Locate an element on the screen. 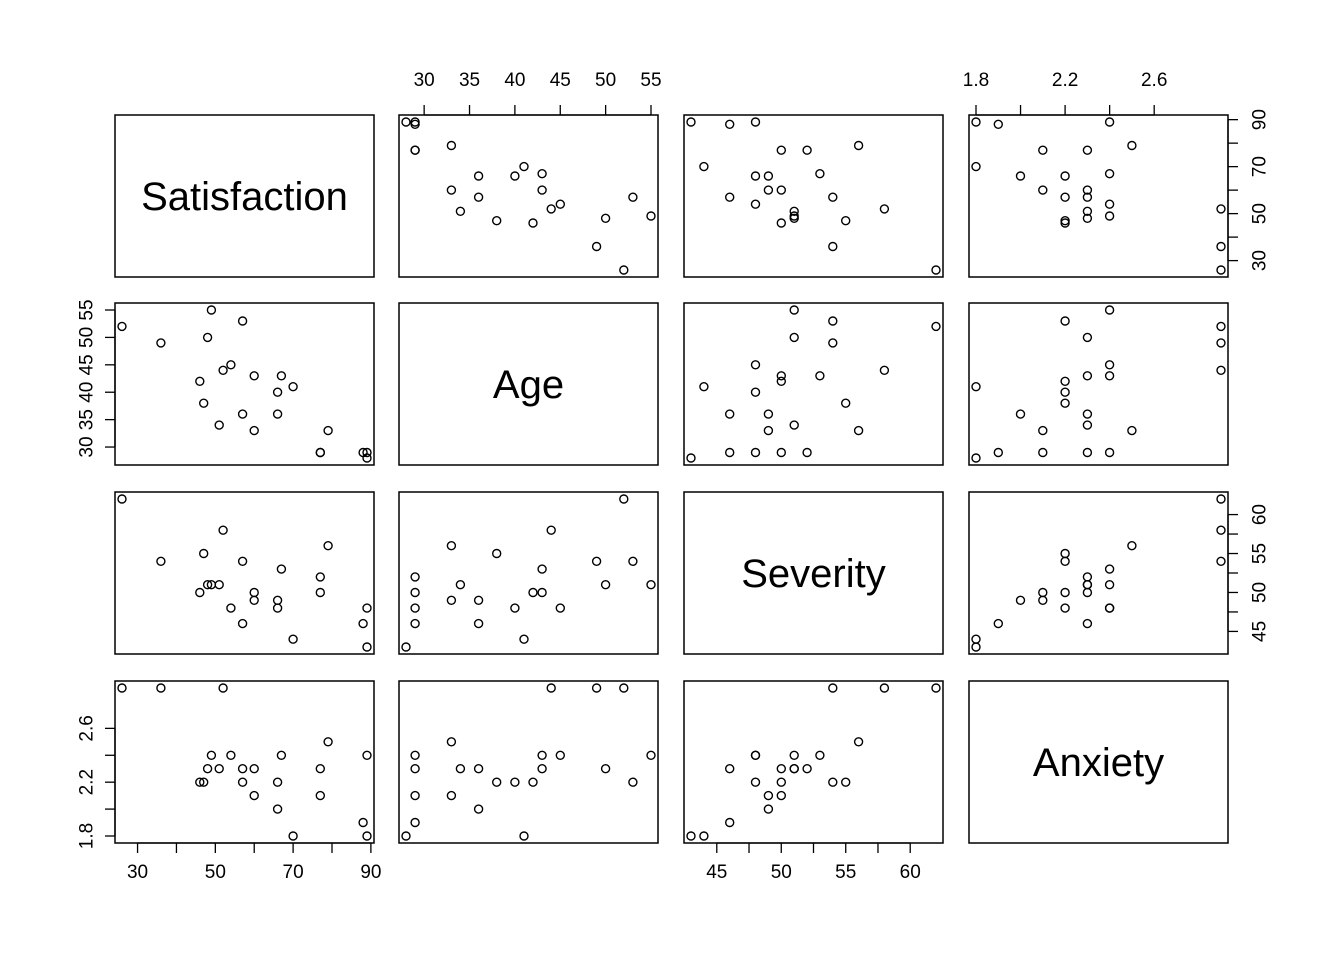 The image size is (1344, 960). panel-anxiety-vs-anxiety: Anxiety is located at coordinates (1098, 762).